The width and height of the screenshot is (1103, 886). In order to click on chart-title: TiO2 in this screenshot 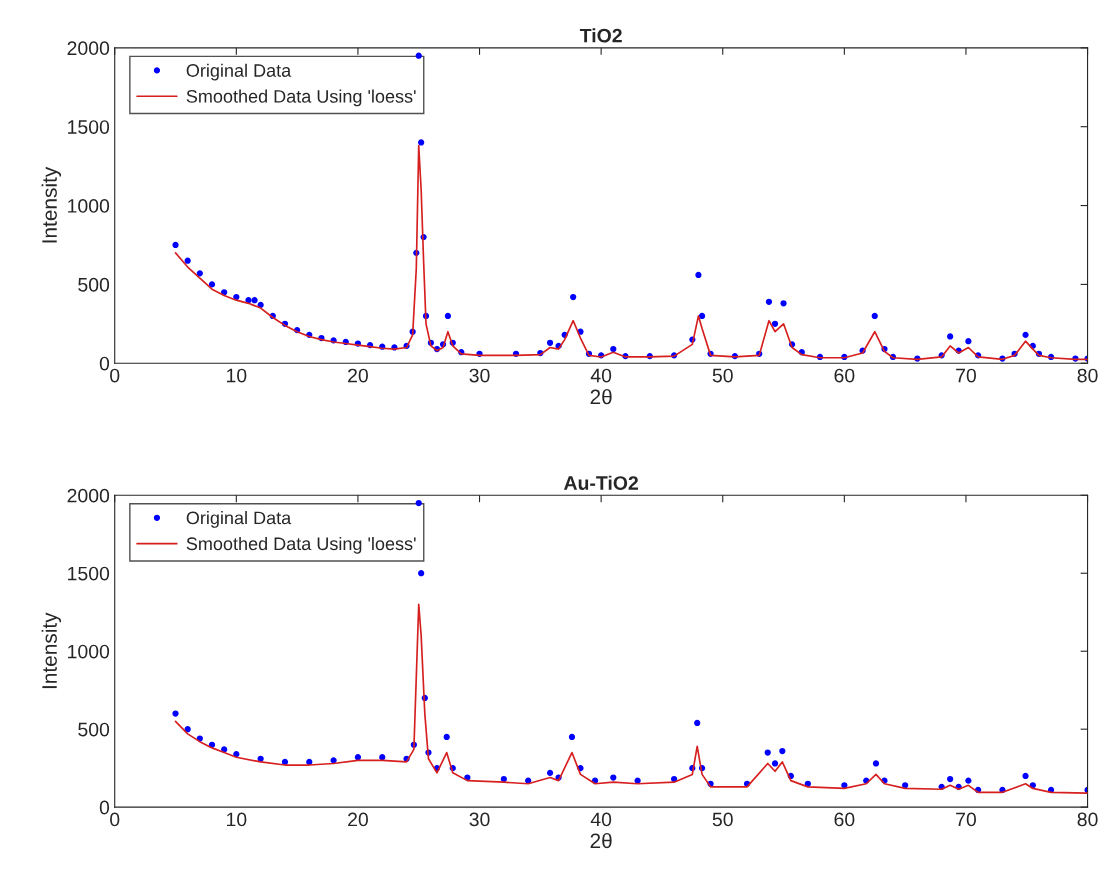, I will do `click(600, 35)`.